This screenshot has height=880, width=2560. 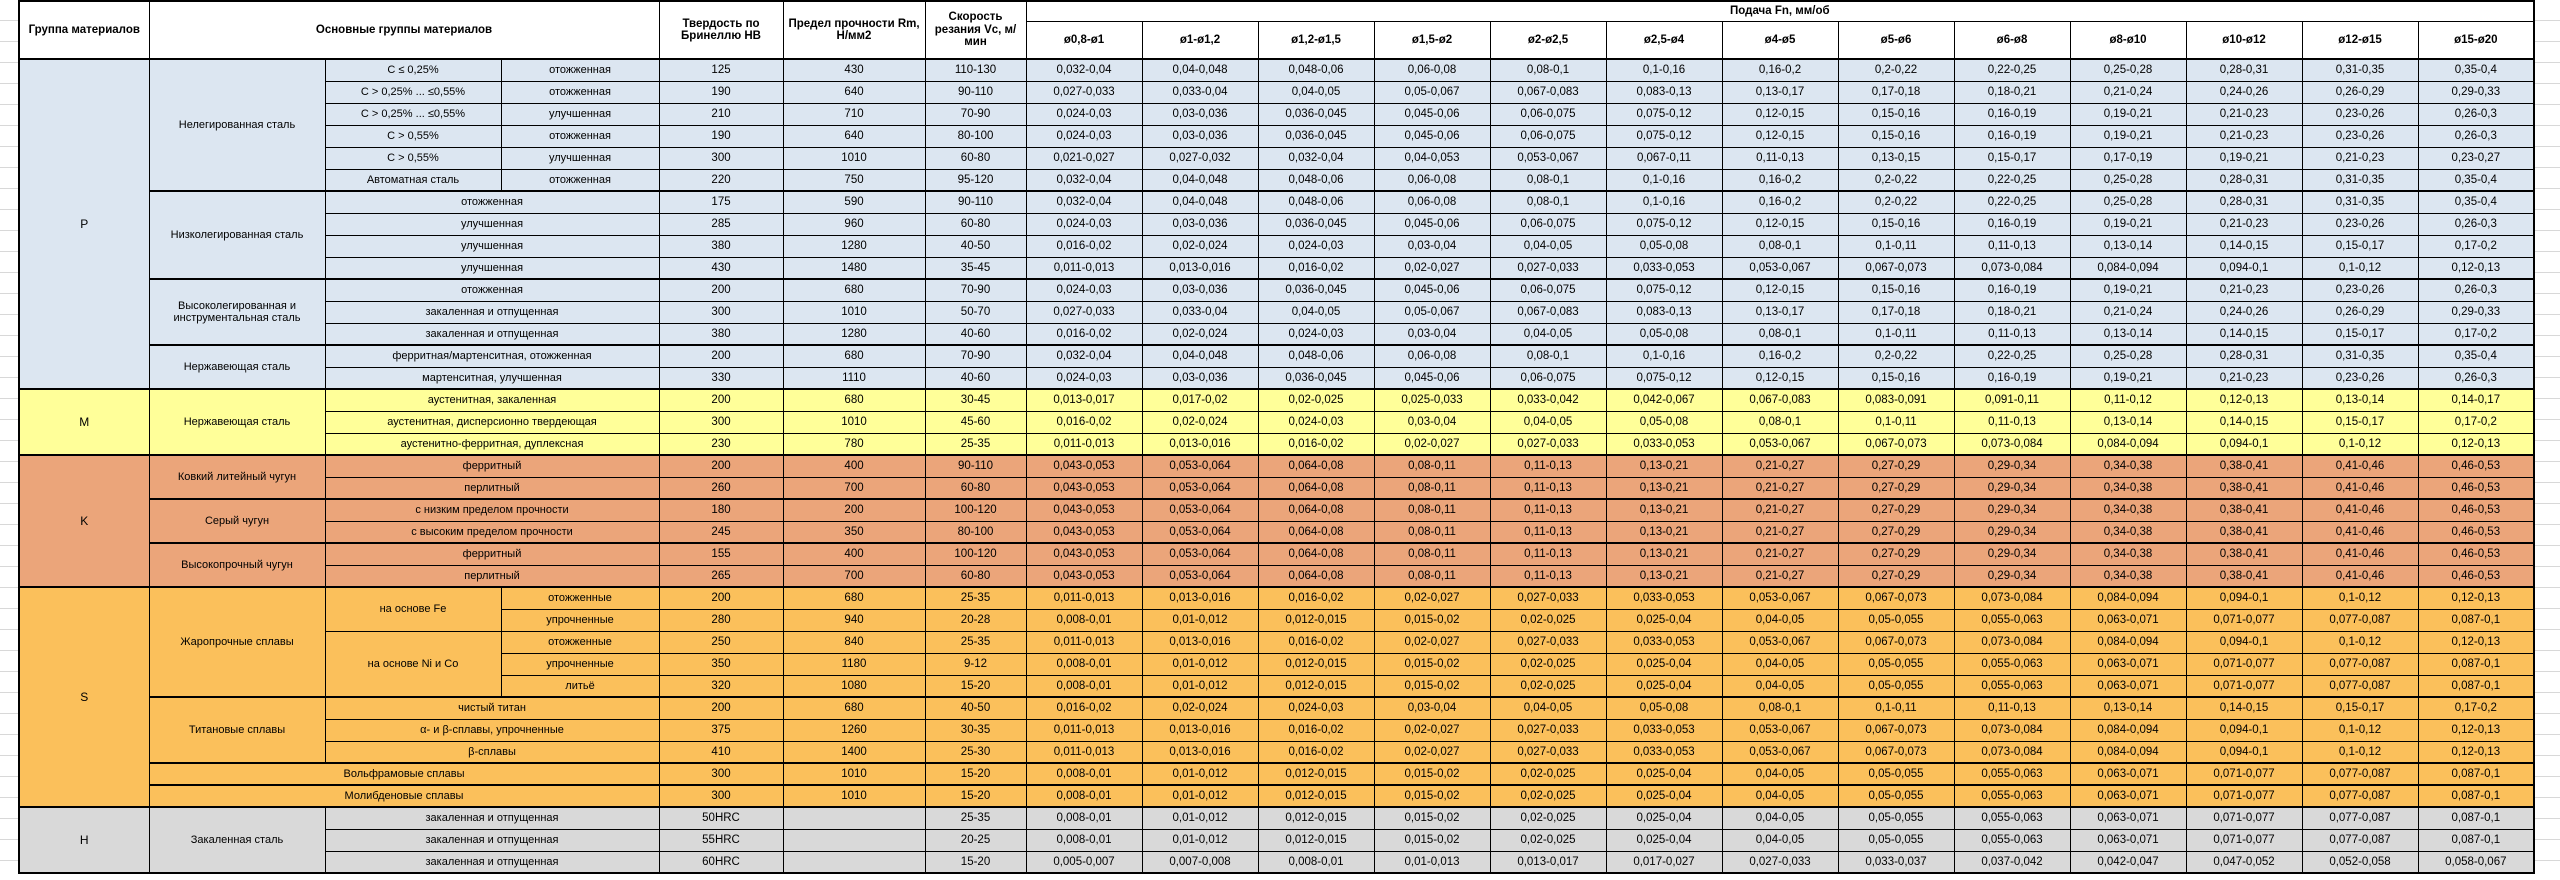 I want to click on feed-cell: 0,063-0,071, so click(x=2128, y=840).